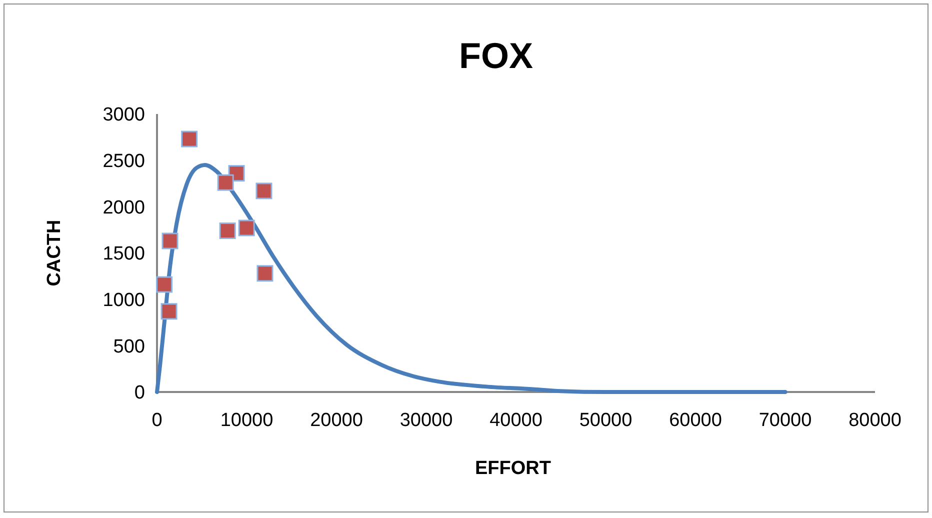  I want to click on x-tick-label: 10000, so click(247, 420).